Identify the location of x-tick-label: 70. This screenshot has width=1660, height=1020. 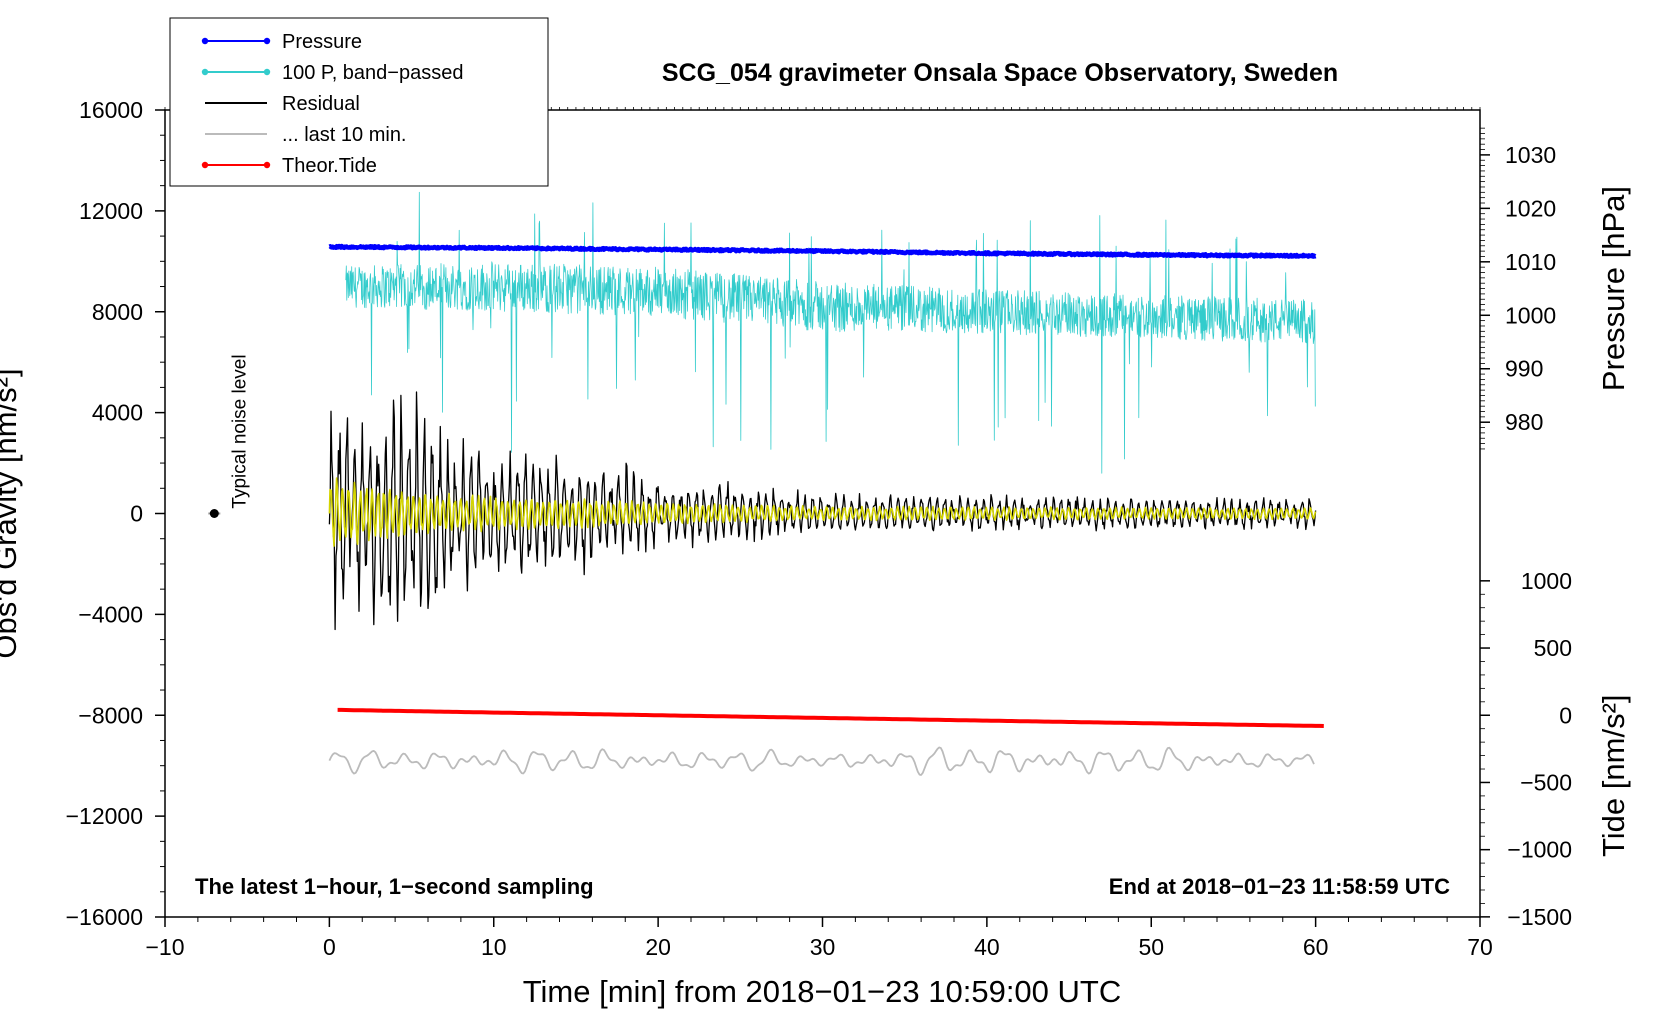
(1480, 947).